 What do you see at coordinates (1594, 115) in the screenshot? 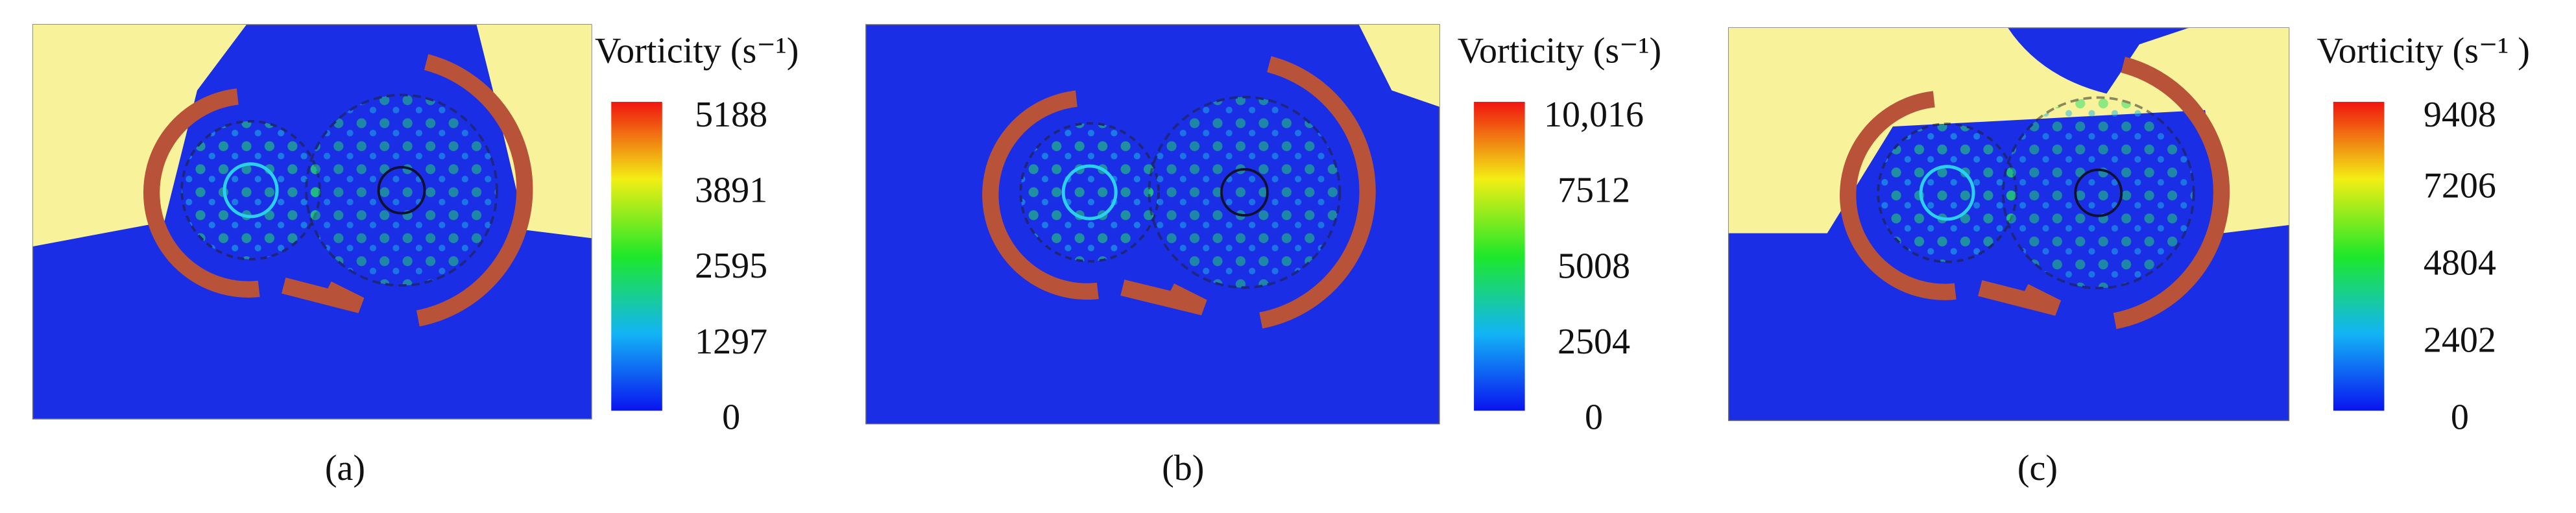
I see `colorbar-tick-label: 10,016` at bounding box center [1594, 115].